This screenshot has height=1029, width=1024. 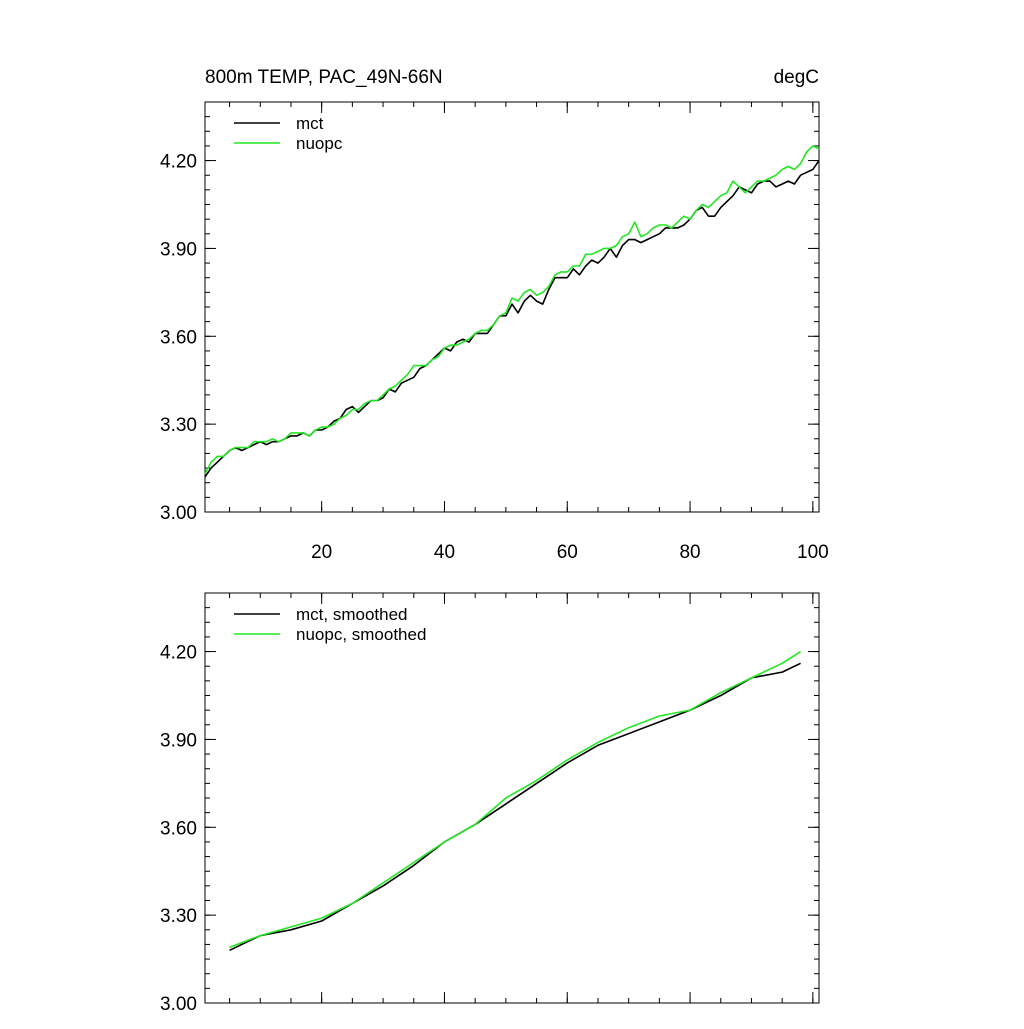 I want to click on x-tick-label: 60, so click(x=567, y=552).